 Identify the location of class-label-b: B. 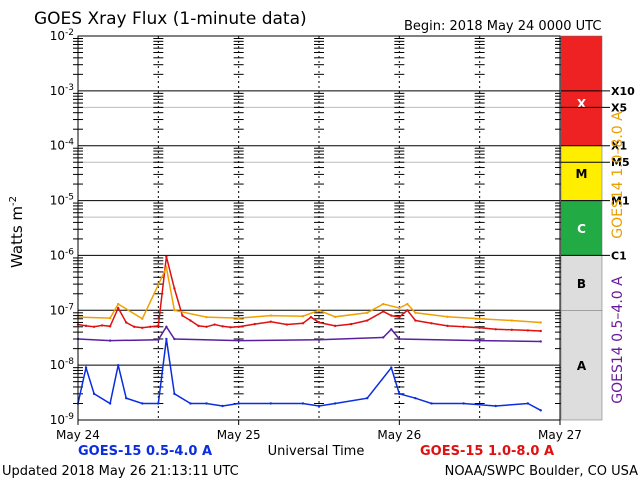
(581, 284).